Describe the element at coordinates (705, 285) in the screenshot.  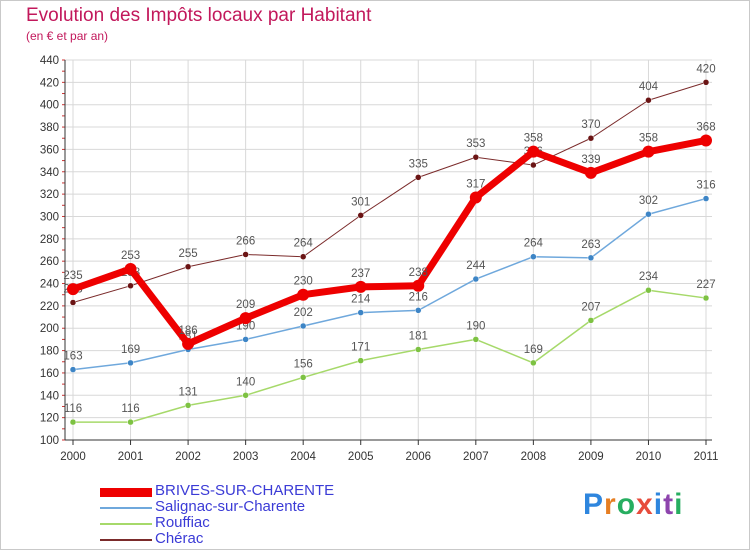
I see `data-label-rouffiac: 227` at that location.